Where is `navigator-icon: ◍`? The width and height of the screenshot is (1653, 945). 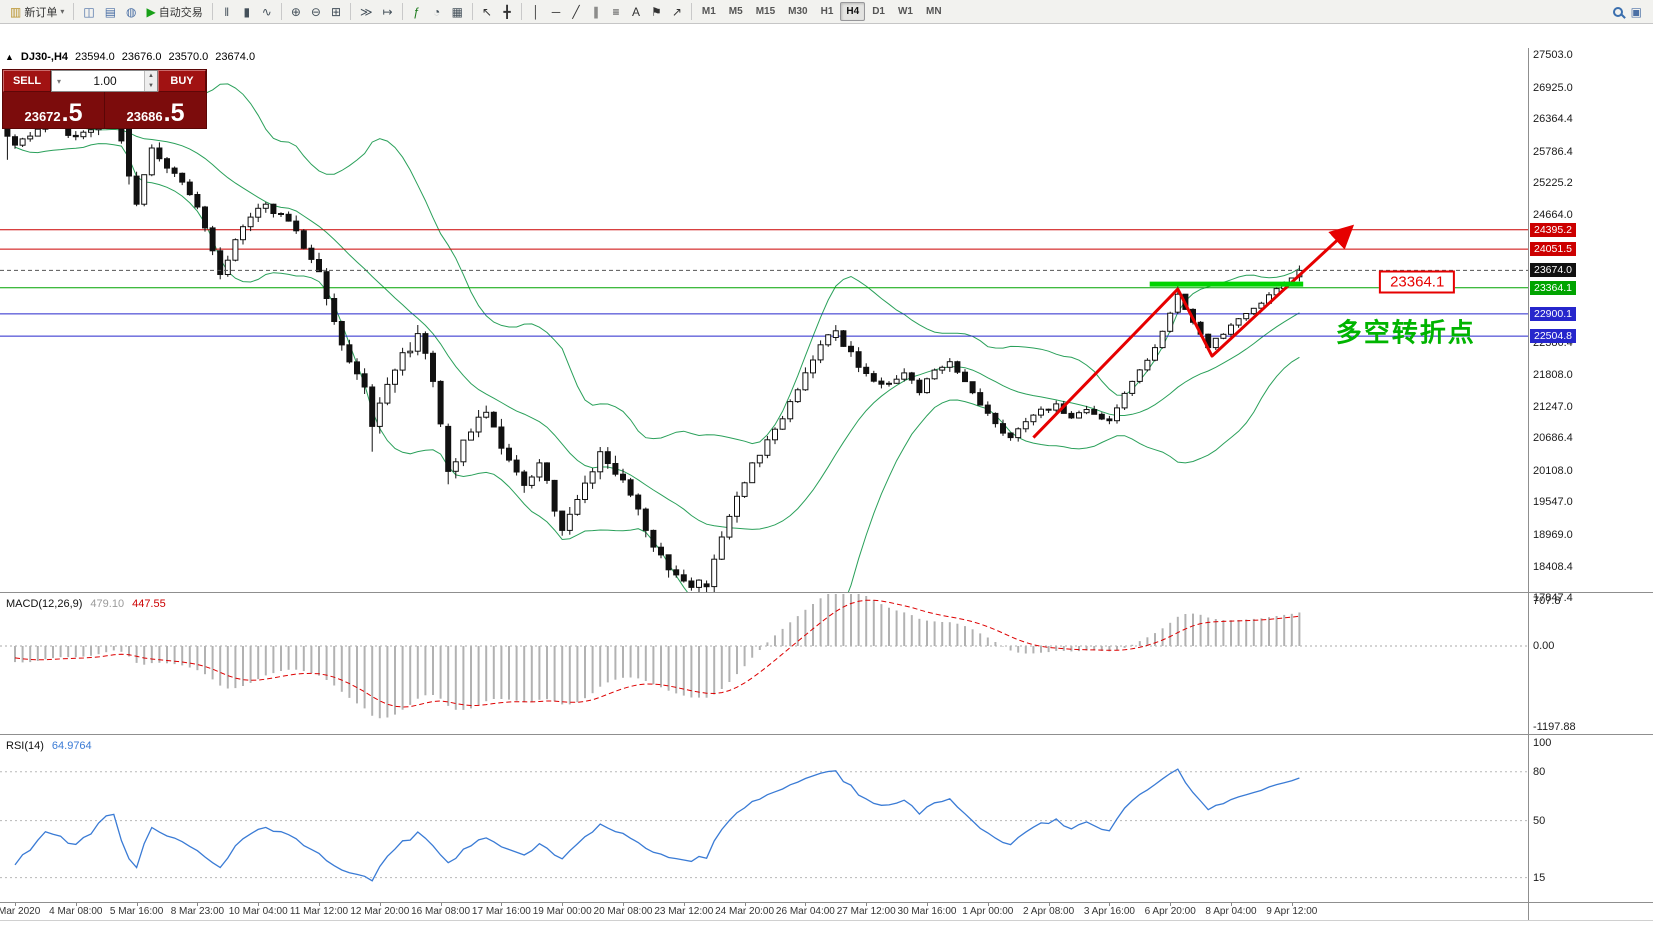 navigator-icon: ◍ is located at coordinates (131, 12).